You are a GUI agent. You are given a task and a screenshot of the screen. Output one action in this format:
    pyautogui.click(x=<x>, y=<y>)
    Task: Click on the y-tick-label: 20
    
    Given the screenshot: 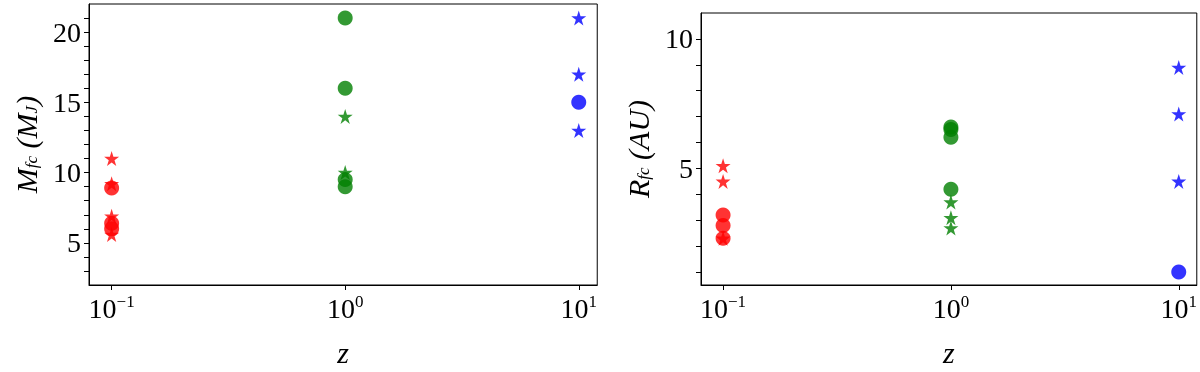 What is the action you would take?
    pyautogui.click(x=67, y=32)
    